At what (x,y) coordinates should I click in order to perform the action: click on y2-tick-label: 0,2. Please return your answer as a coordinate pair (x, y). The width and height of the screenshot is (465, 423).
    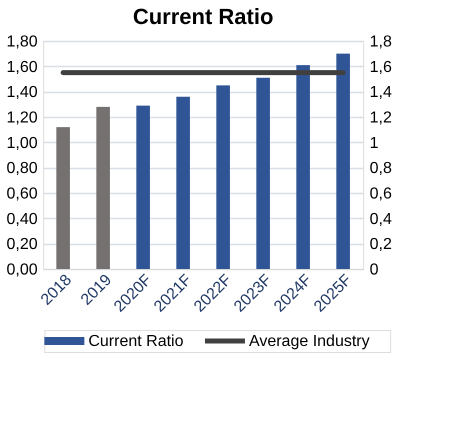
    Looking at the image, I should click on (381, 245).